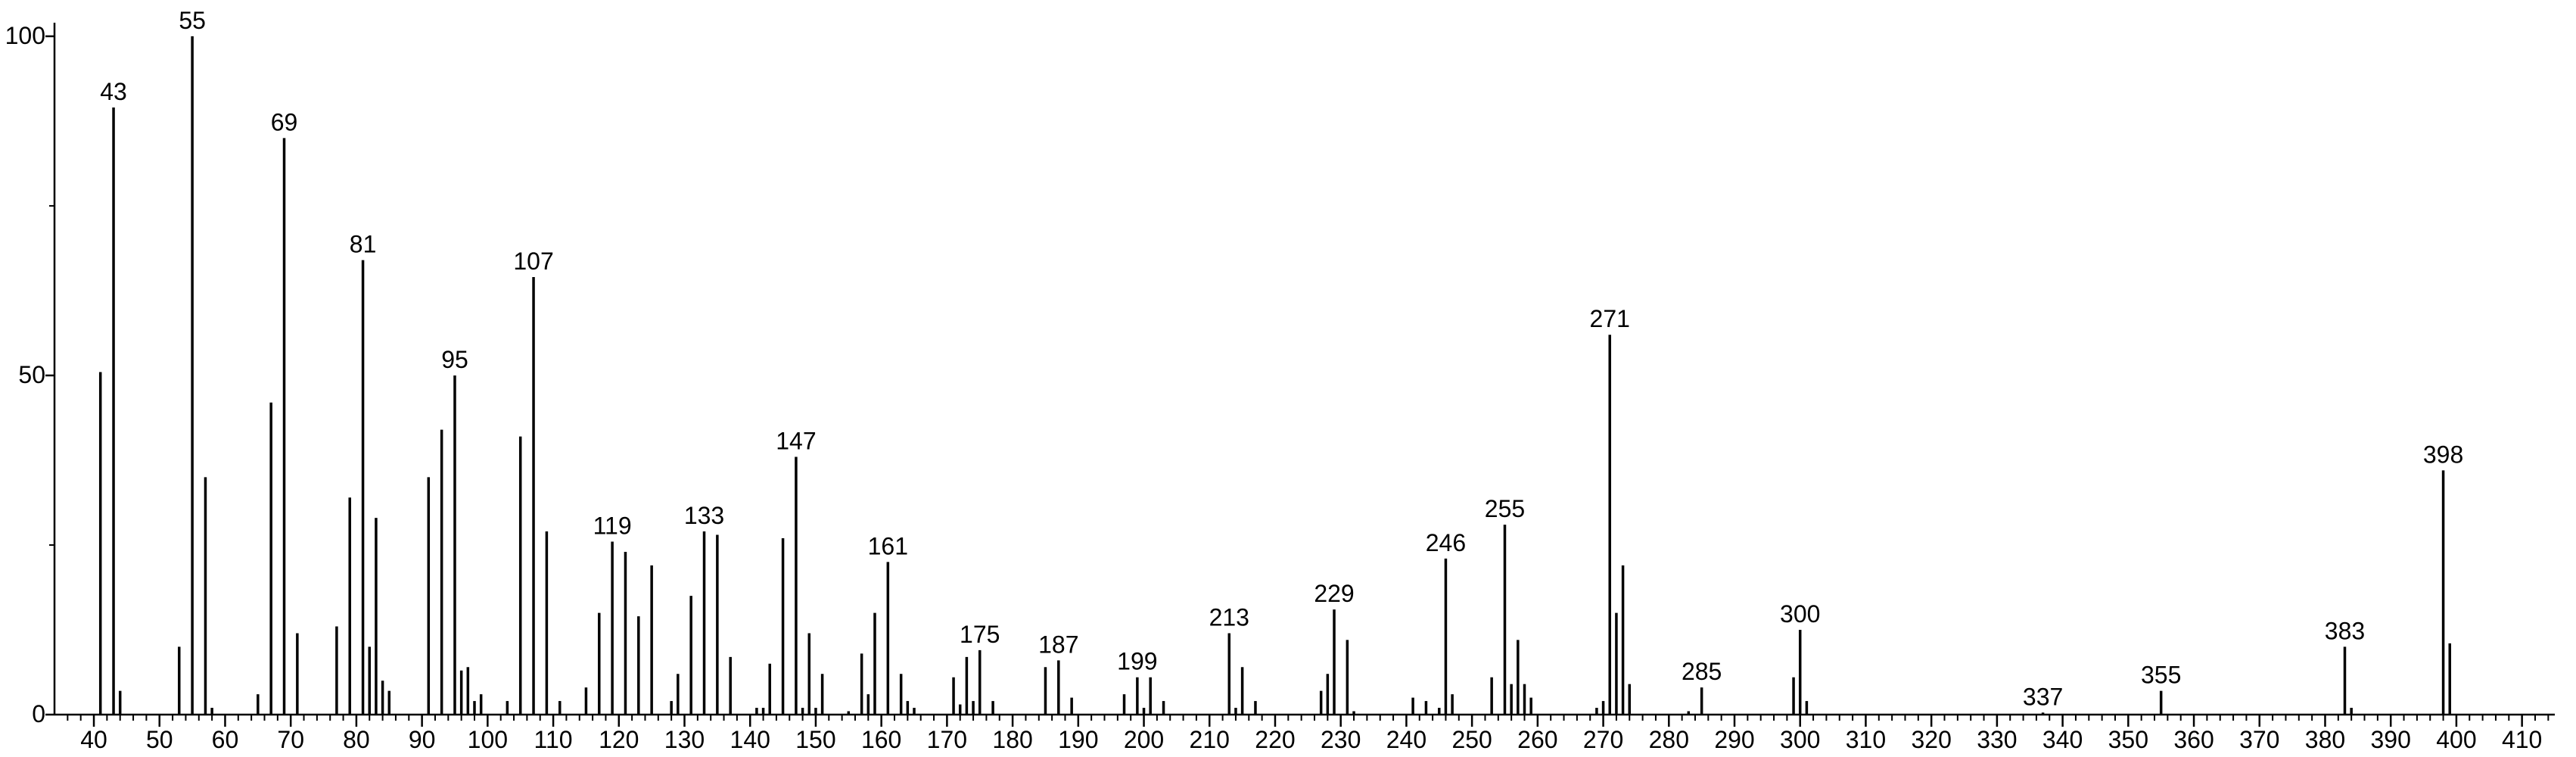 Image resolution: width=2576 pixels, height=757 pixels. I want to click on x-tick-label: 180, so click(1012, 739).